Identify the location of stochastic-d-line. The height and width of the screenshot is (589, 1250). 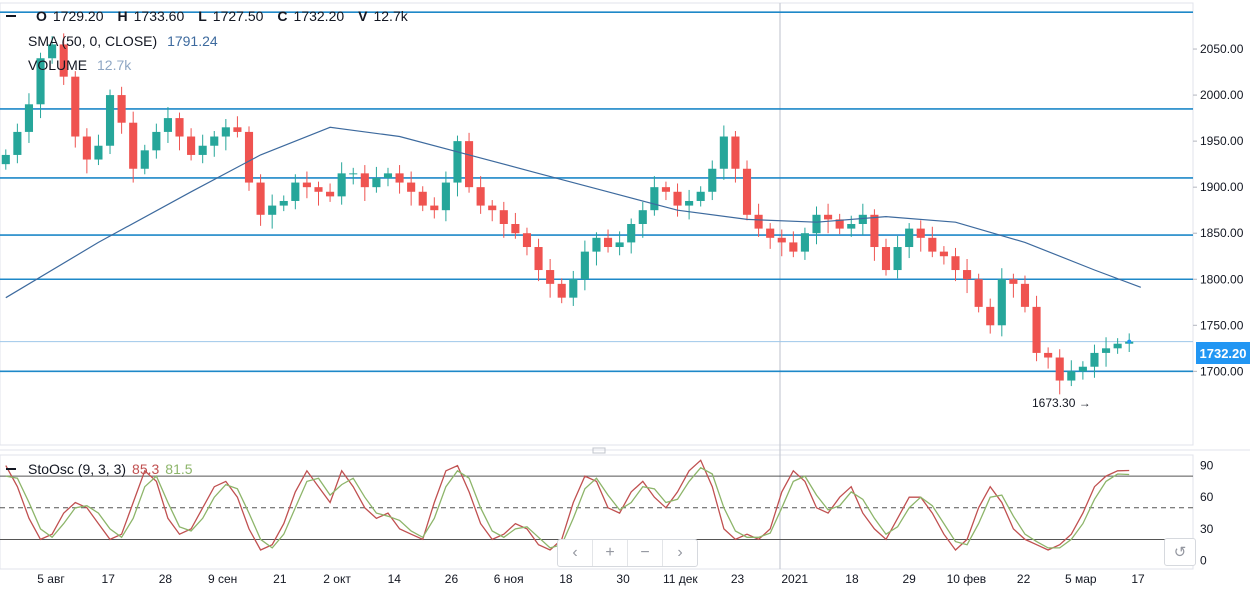
(567, 507).